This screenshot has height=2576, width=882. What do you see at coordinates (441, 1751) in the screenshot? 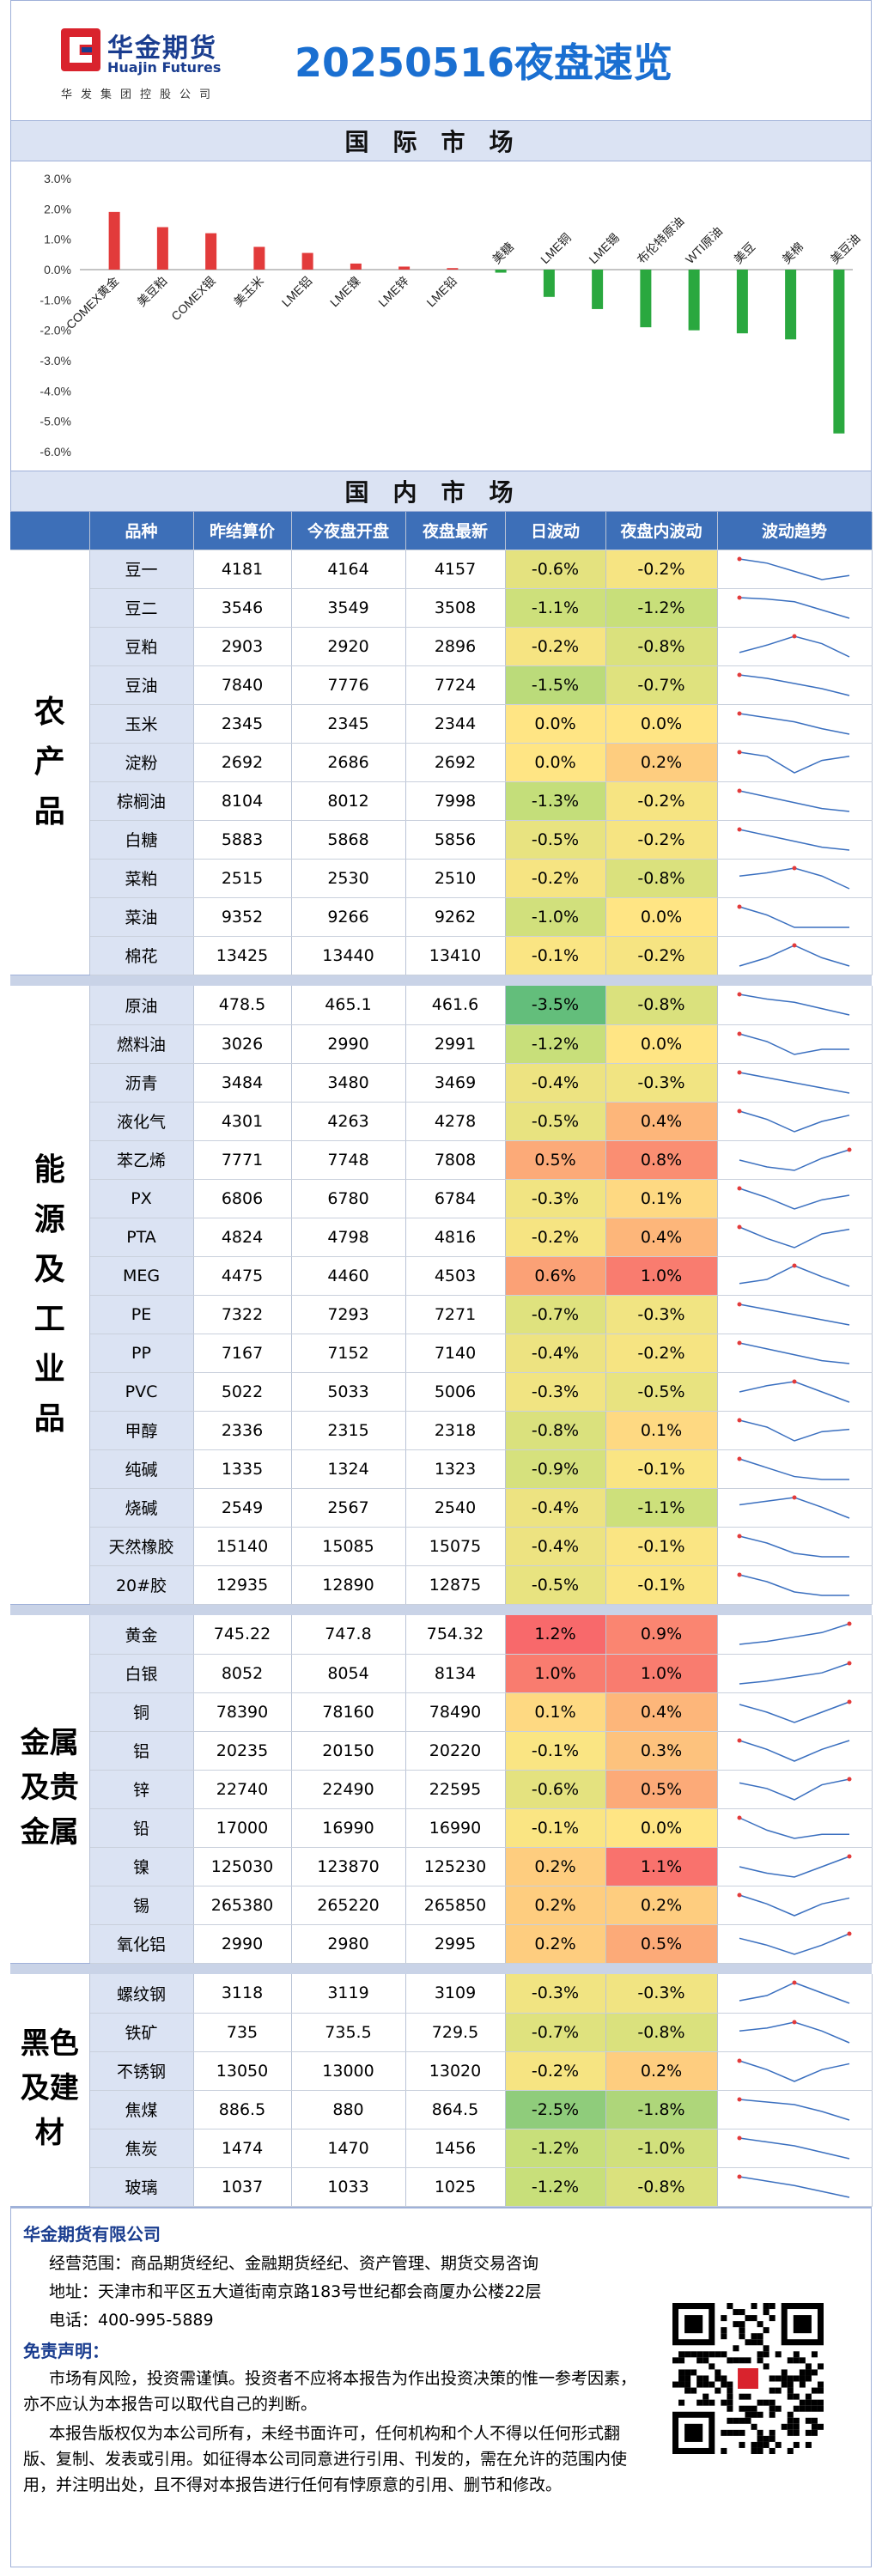
I see `table-row: 铝 20235 20150 20220 -0.1% 0.3%` at bounding box center [441, 1751].